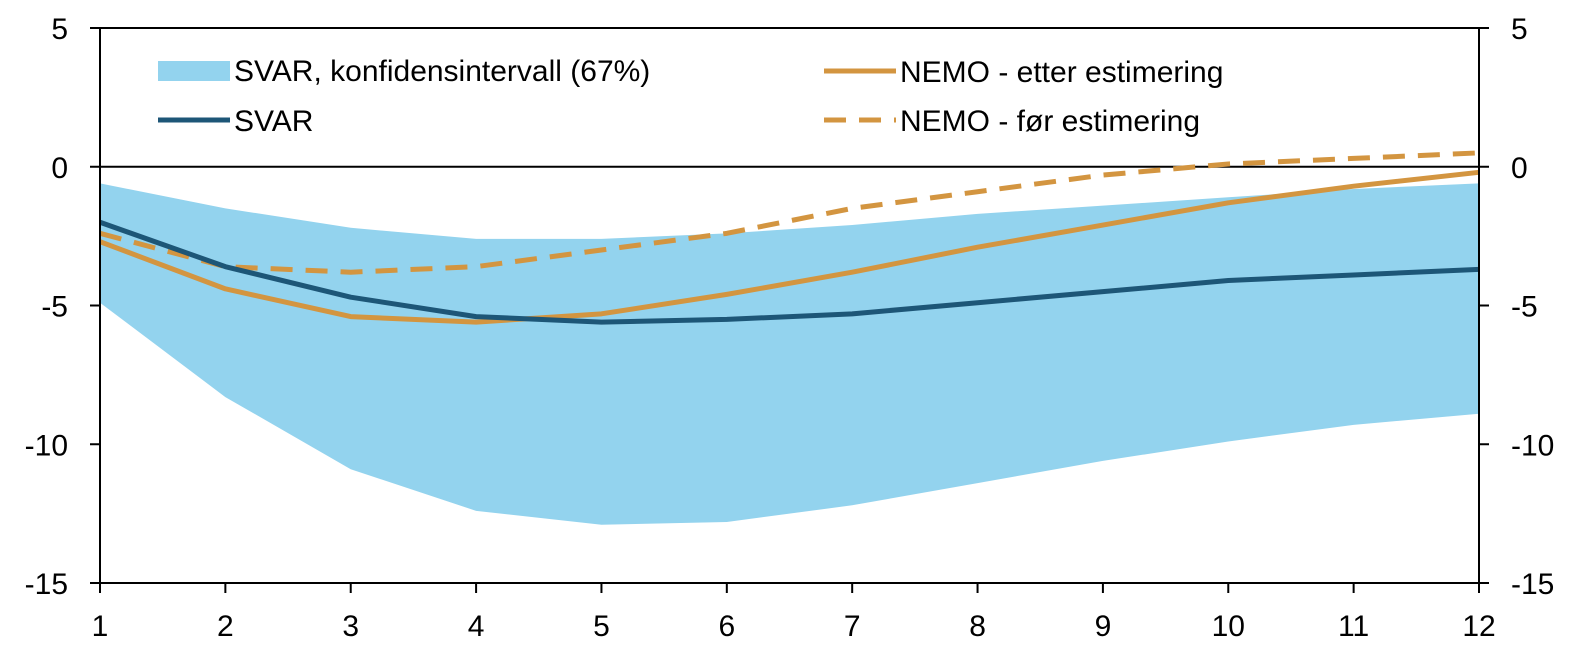  What do you see at coordinates (100, 626) in the screenshot?
I see `x-tick-label: 1` at bounding box center [100, 626].